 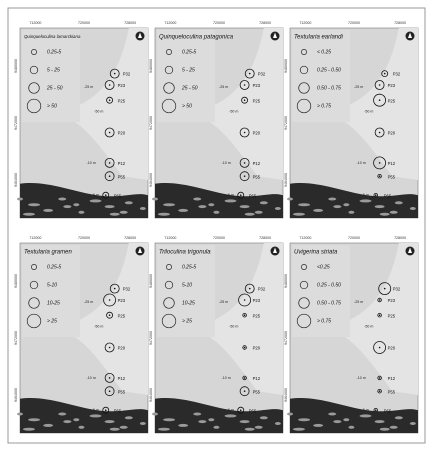 What do you see at coordinates (52, 36) in the screenshot?
I see `legend-title: Quinqueloculina lamarckiana` at bounding box center [52, 36].